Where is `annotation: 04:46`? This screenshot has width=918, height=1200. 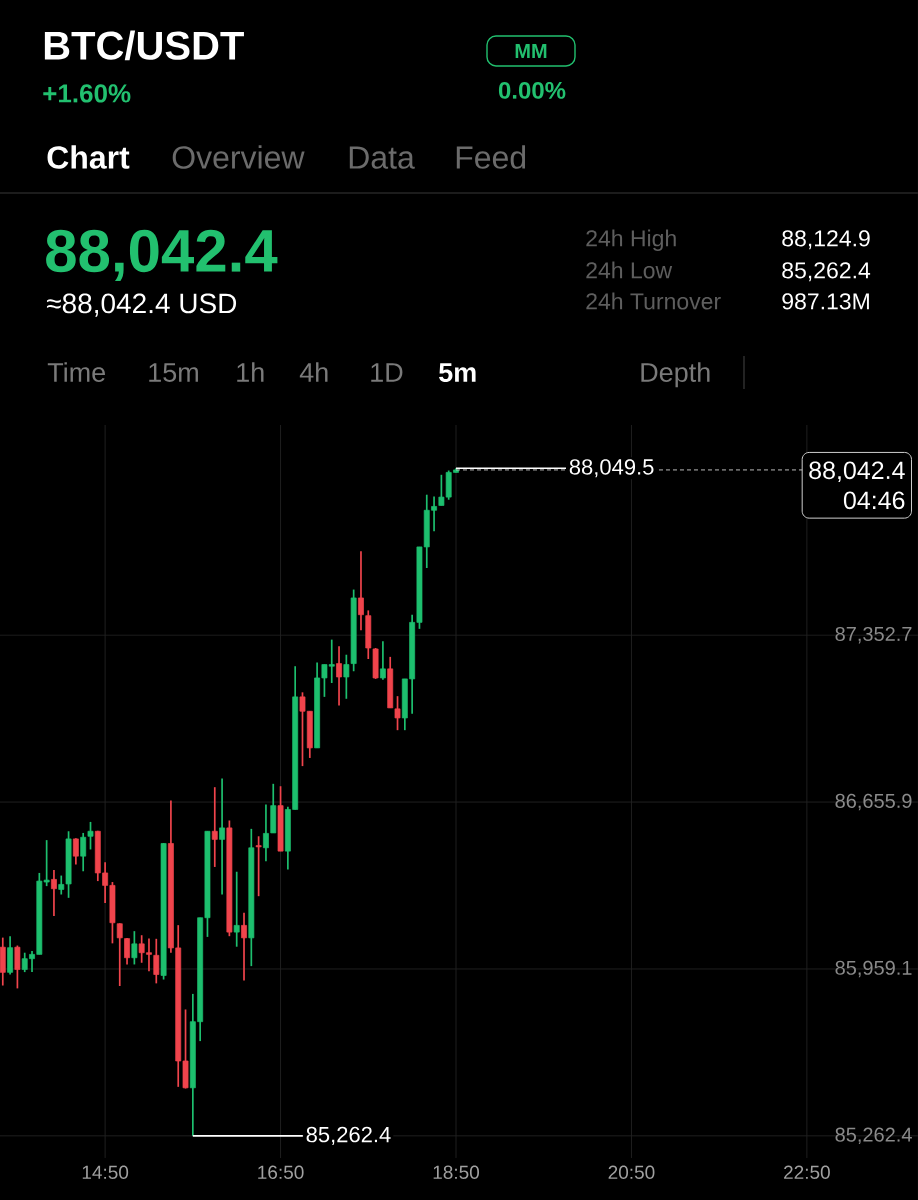
annotation: 04:46 is located at coordinates (874, 500).